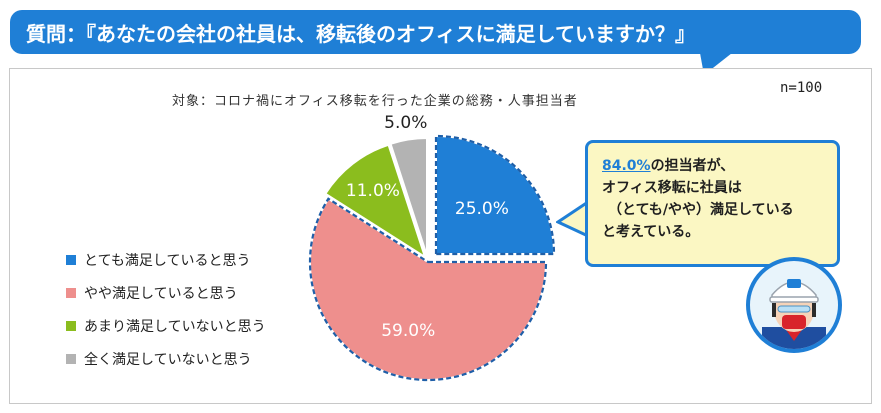 The width and height of the screenshot is (881, 413). What do you see at coordinates (161, 294) in the screenshot?
I see `legend-label: やや満足していると思う` at bounding box center [161, 294].